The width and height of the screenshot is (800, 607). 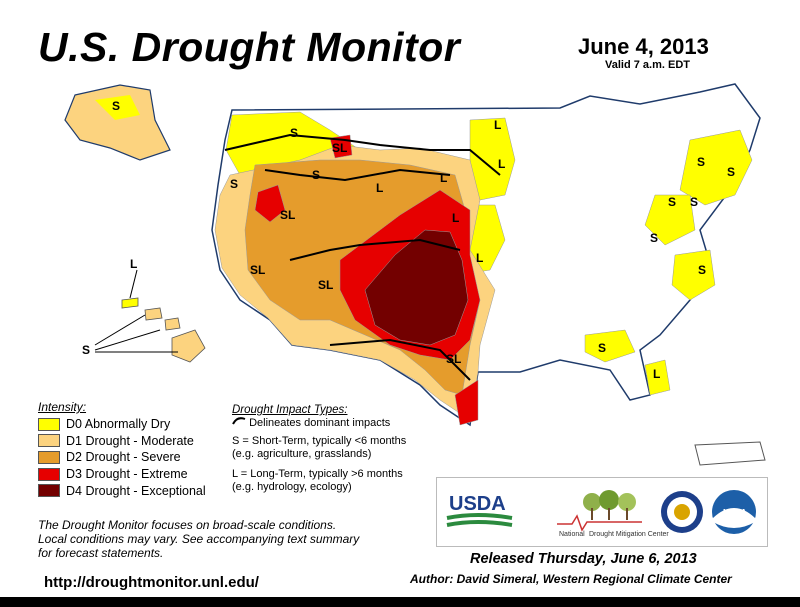 I want to click on legend-item: D1 Drought - Moderate, so click(x=122, y=441).